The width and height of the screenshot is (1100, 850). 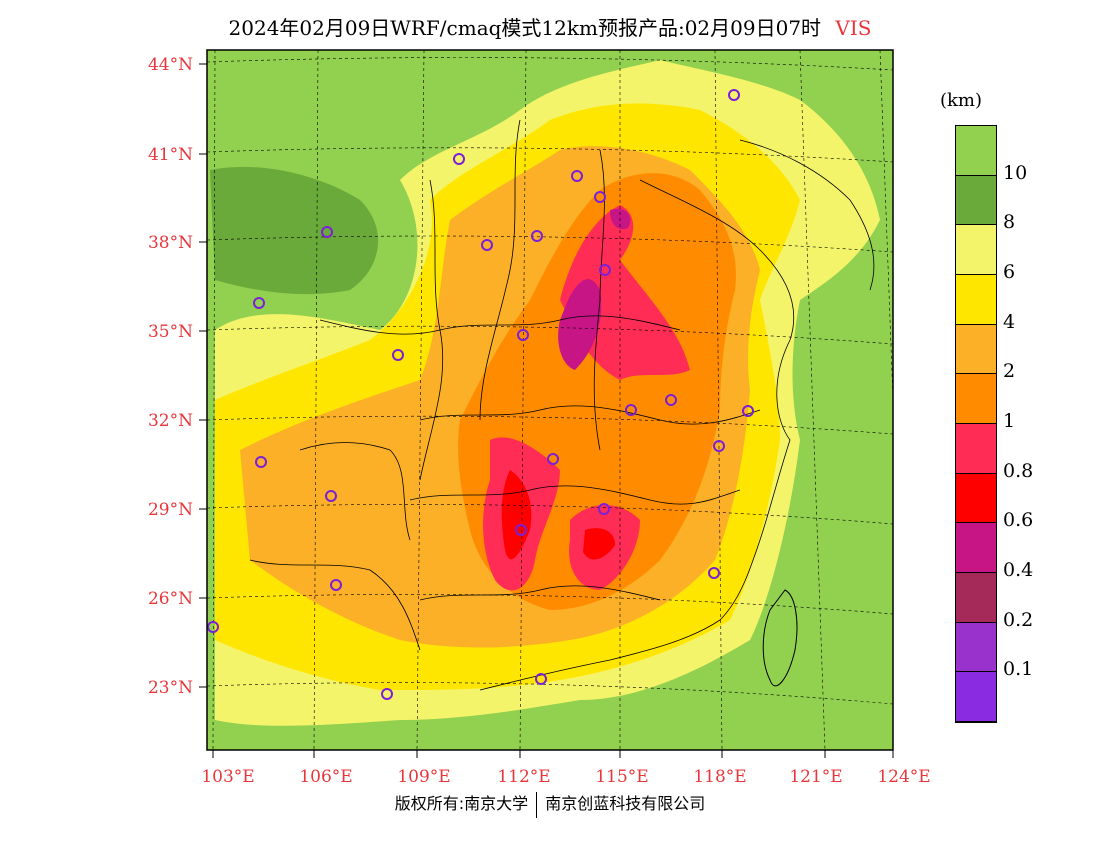 What do you see at coordinates (525, 28) in the screenshot?
I see `map-title-main: 2024年02月09日WRF/cmaq模式12km预报产品:02月09日07时` at bounding box center [525, 28].